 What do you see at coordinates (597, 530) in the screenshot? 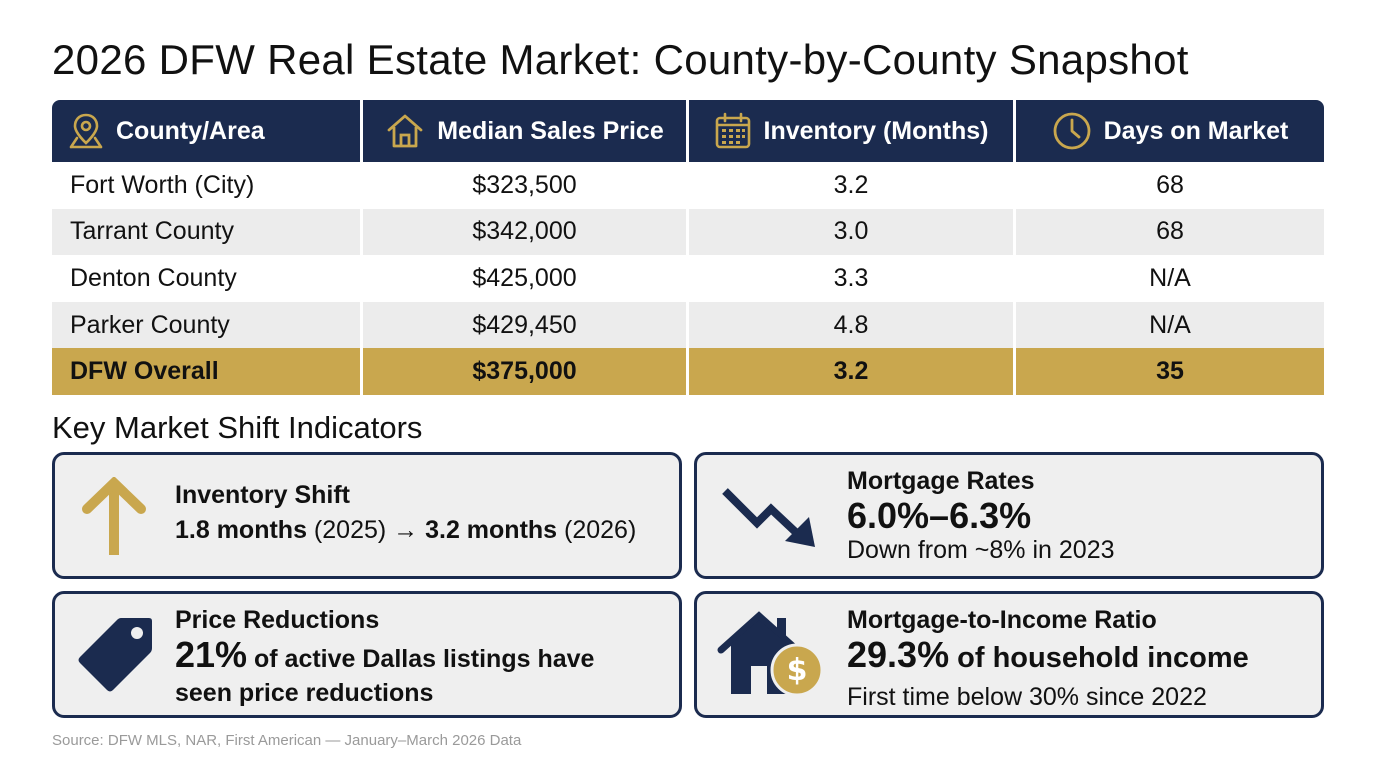
I see `inventory-to-year: (2026)` at bounding box center [597, 530].